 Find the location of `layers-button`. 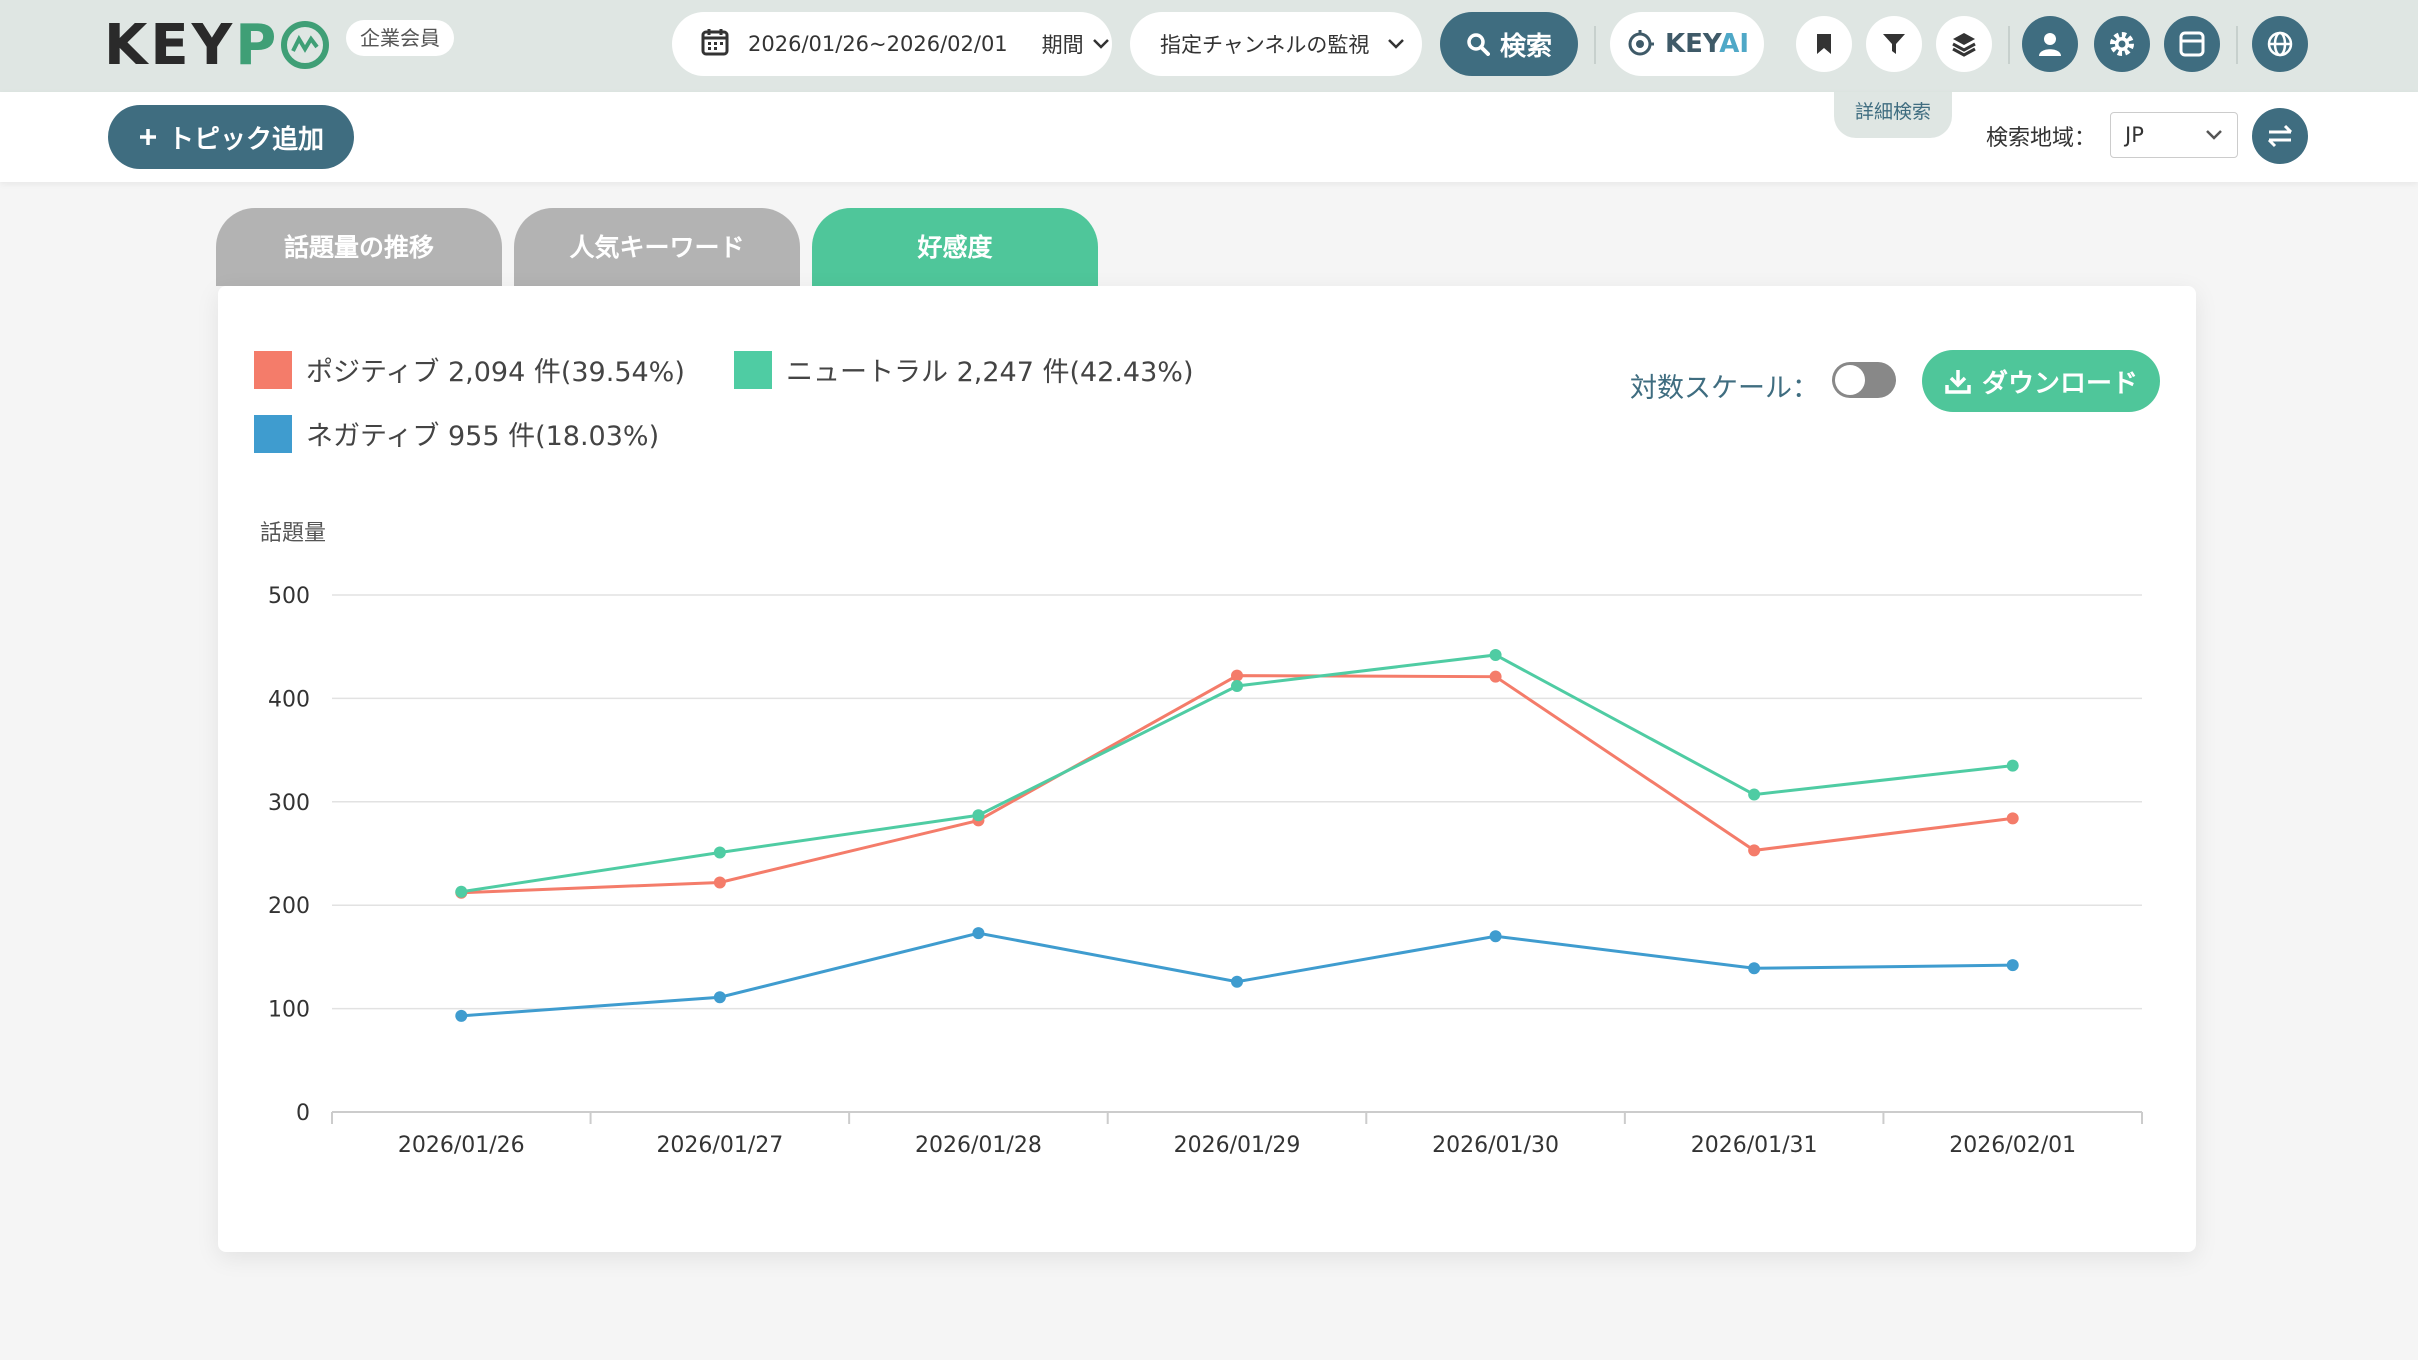

layers-button is located at coordinates (1964, 44).